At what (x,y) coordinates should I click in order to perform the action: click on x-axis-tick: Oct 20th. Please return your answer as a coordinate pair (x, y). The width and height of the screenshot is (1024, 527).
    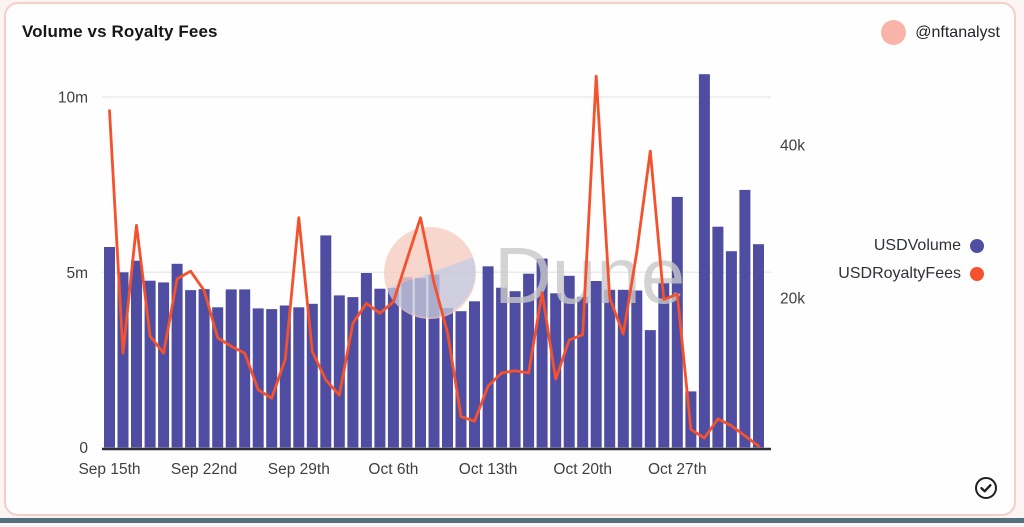
    Looking at the image, I should click on (582, 469).